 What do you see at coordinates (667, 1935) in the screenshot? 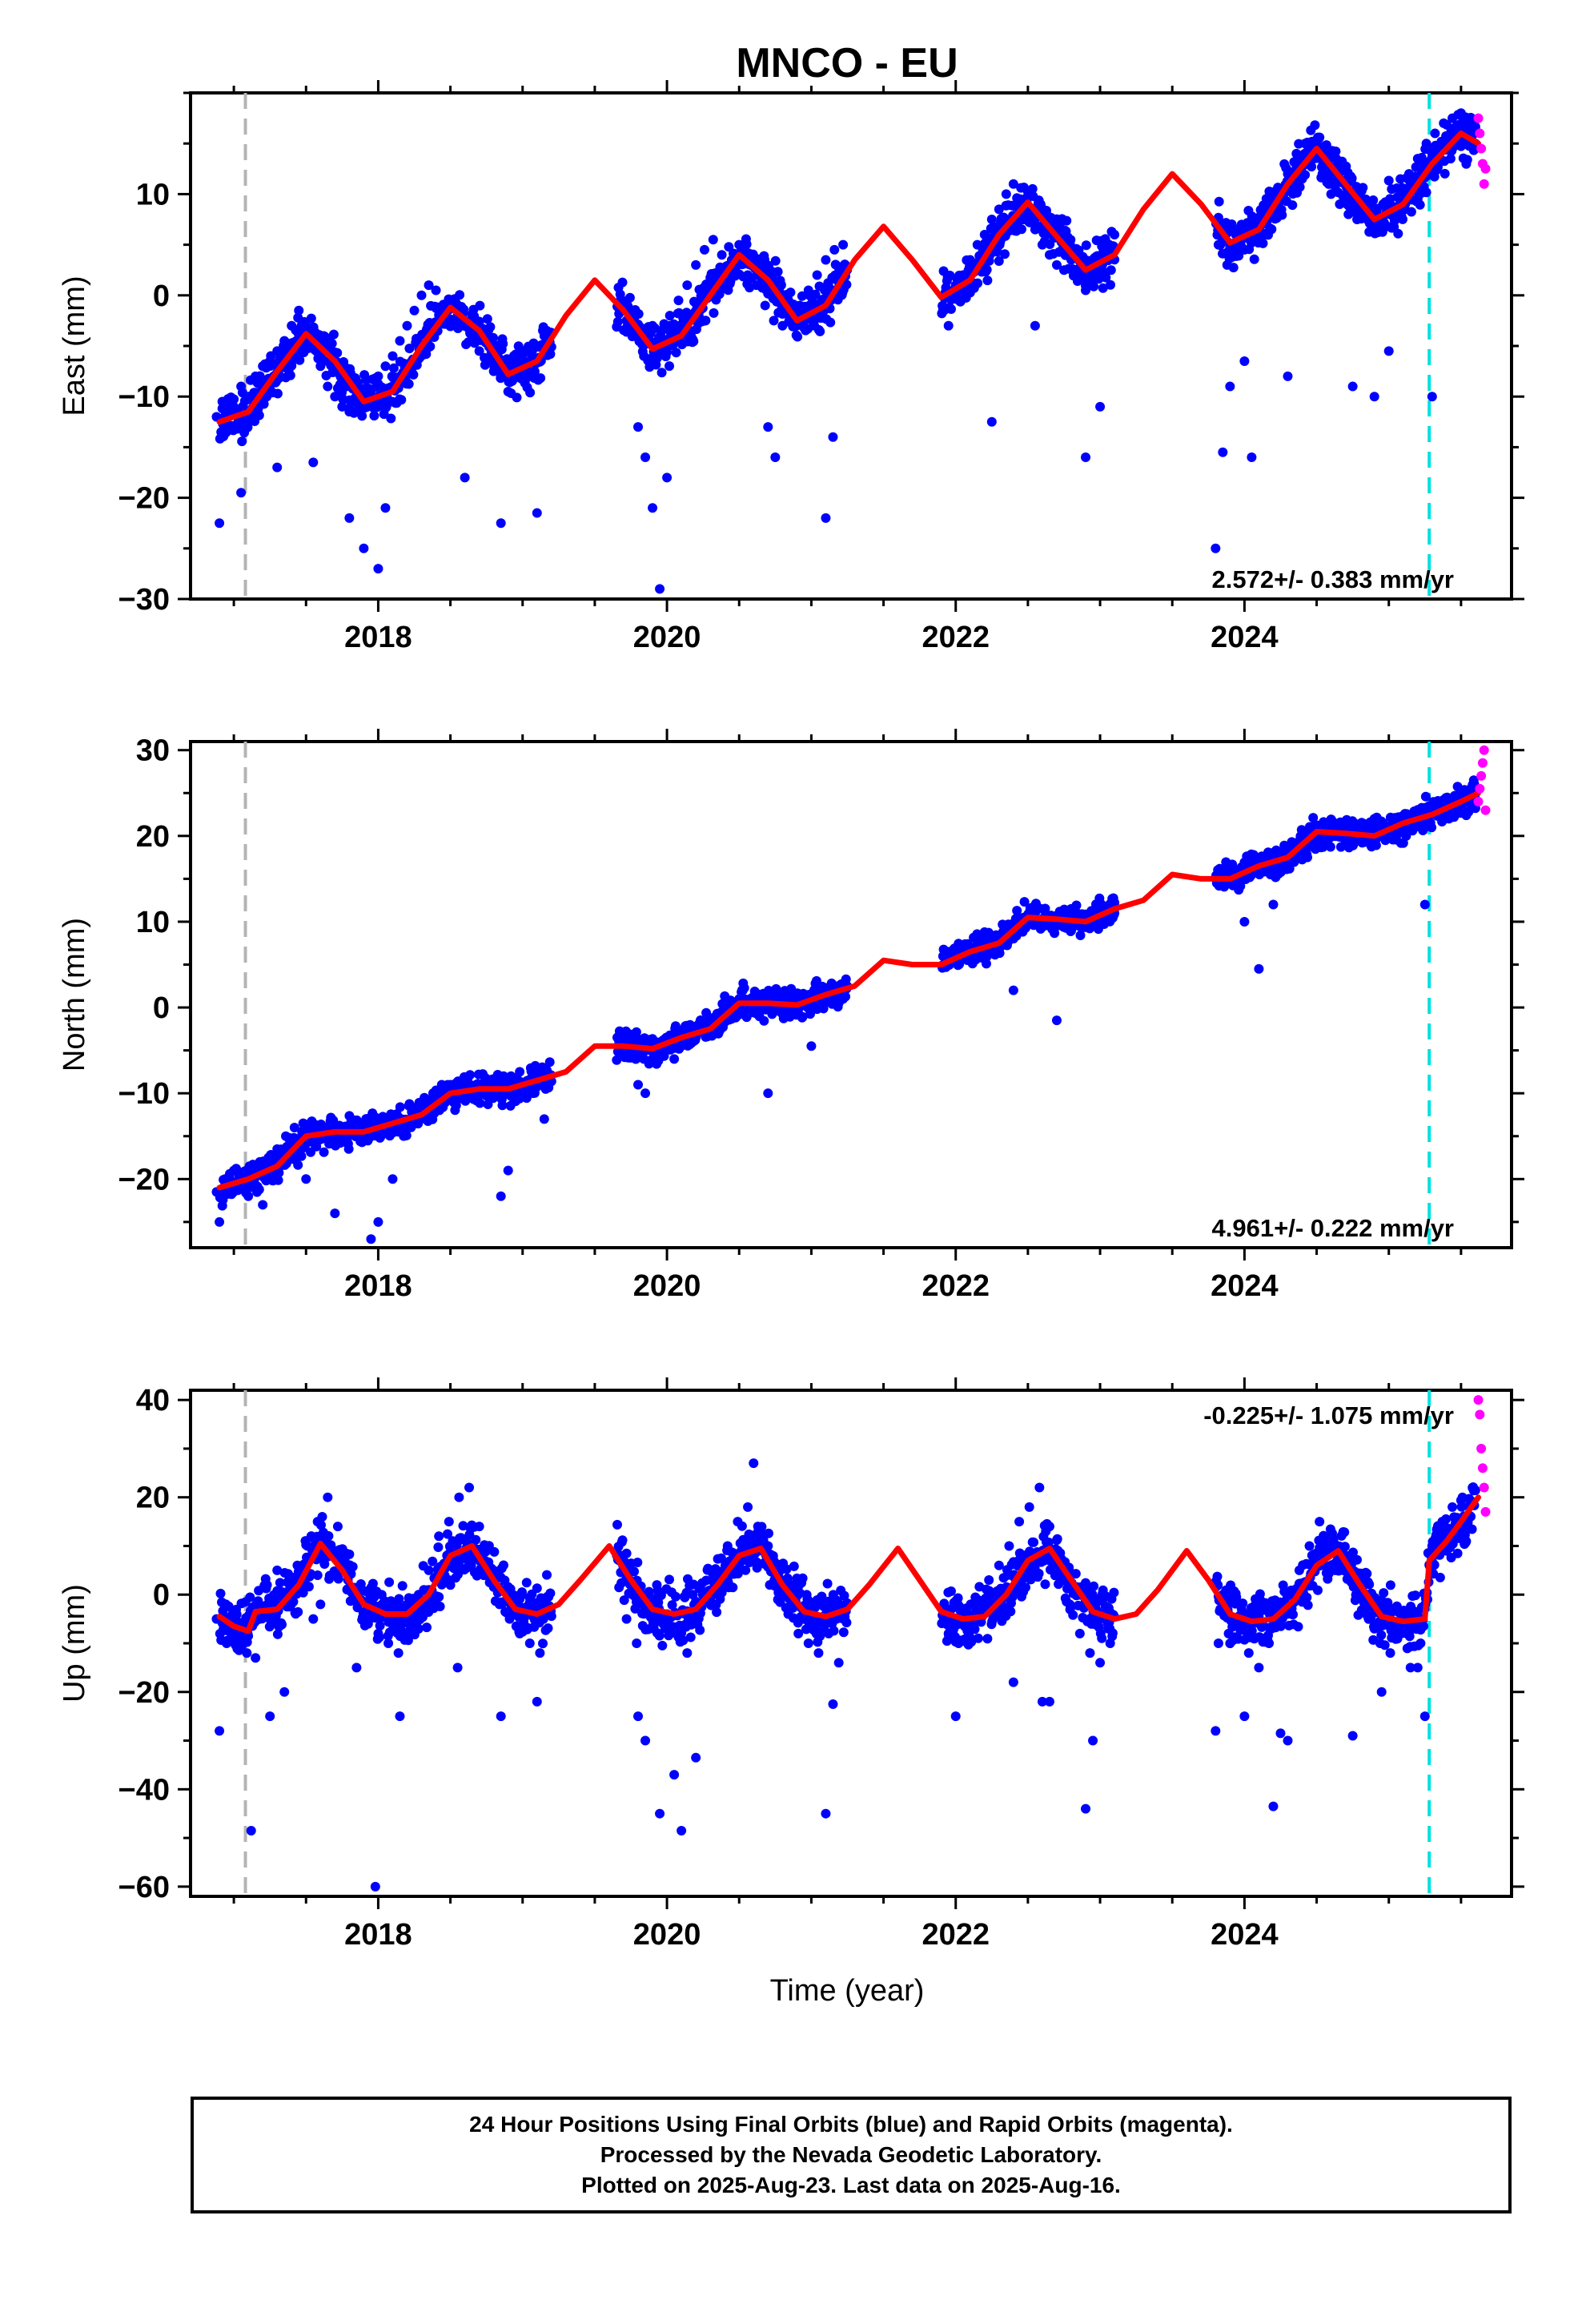
I see `up-x-tick-label: 2020` at bounding box center [667, 1935].